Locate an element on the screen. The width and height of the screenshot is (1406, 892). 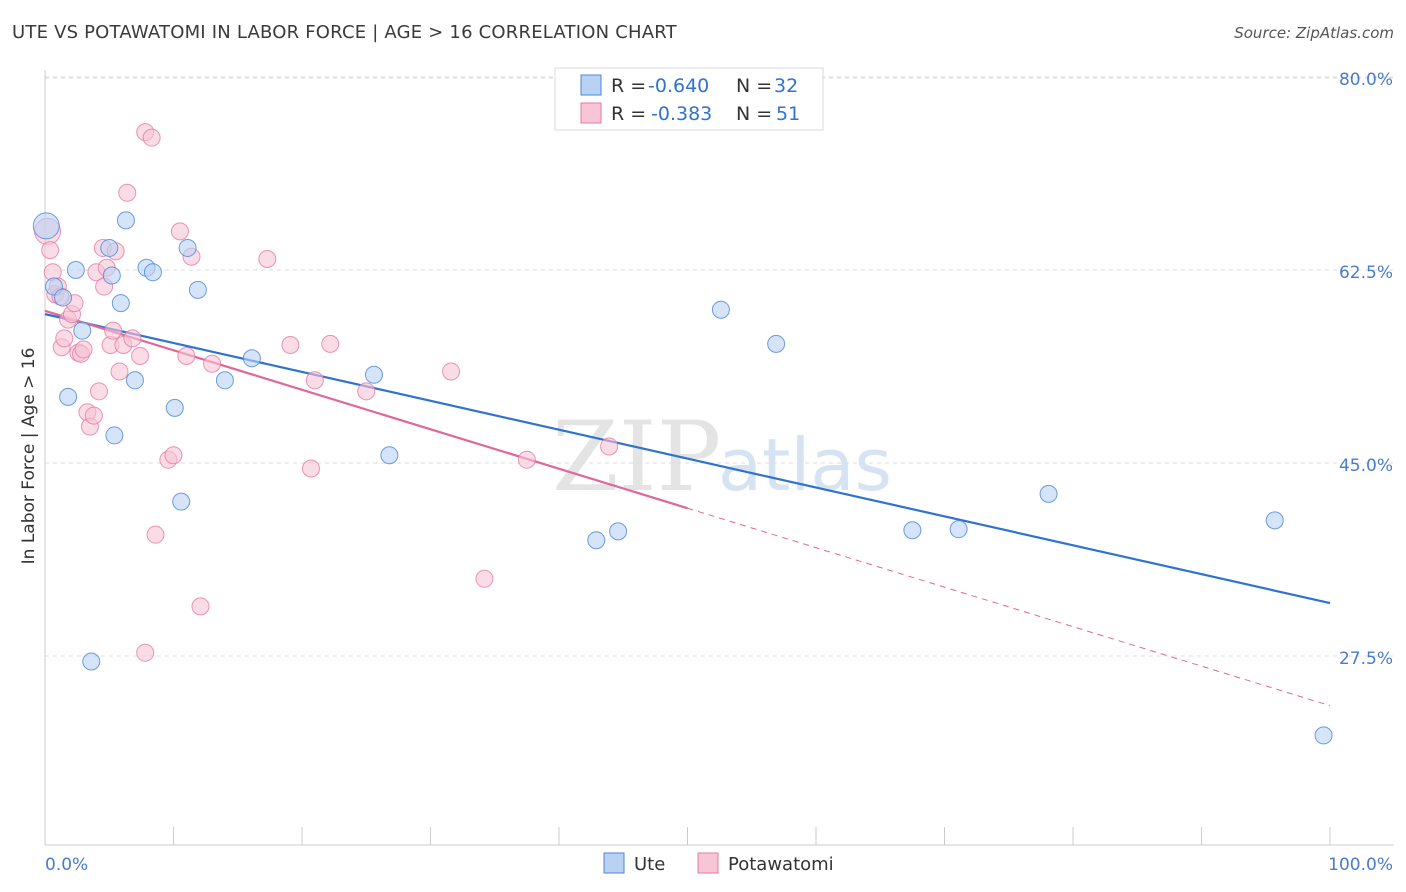
legend-pot-r-value: -0.383 is located at coordinates (681, 114).